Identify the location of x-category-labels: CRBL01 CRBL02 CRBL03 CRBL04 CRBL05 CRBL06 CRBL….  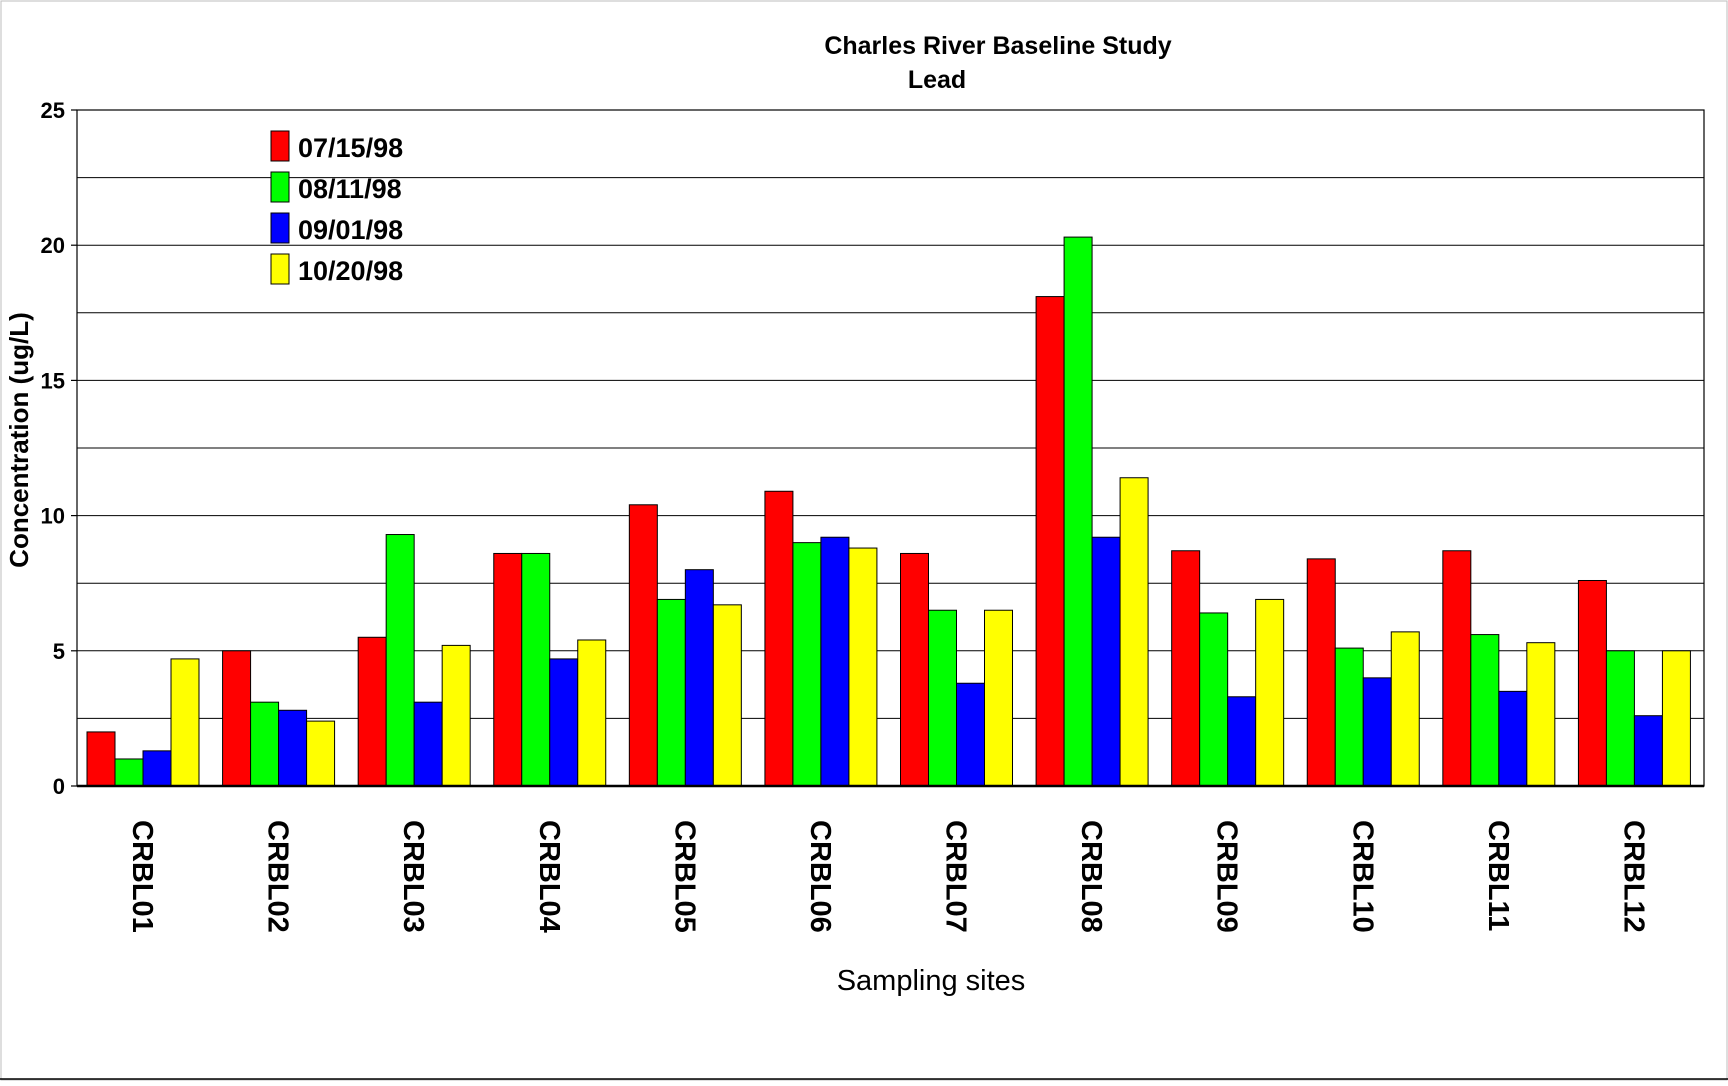
(887, 876).